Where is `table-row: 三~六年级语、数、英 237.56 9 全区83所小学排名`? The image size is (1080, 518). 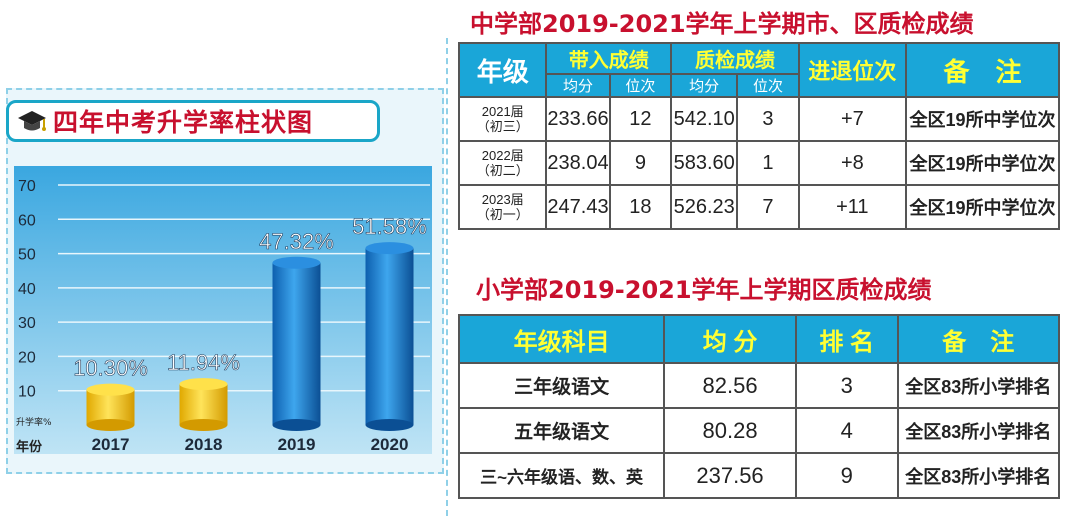 table-row: 三~六年级语、数、英 237.56 9 全区83所小学排名 is located at coordinates (758, 475).